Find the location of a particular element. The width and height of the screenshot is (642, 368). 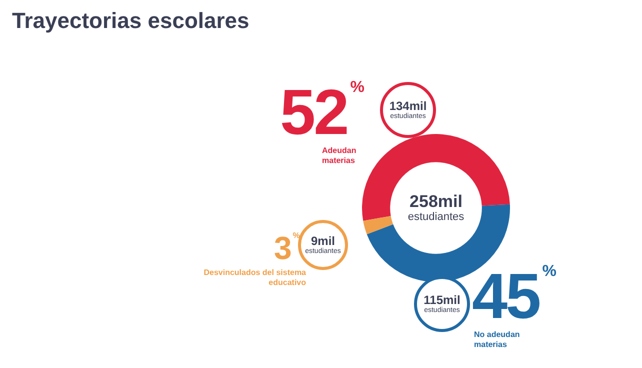

slice-label: Adeudan materias is located at coordinates (340, 156).